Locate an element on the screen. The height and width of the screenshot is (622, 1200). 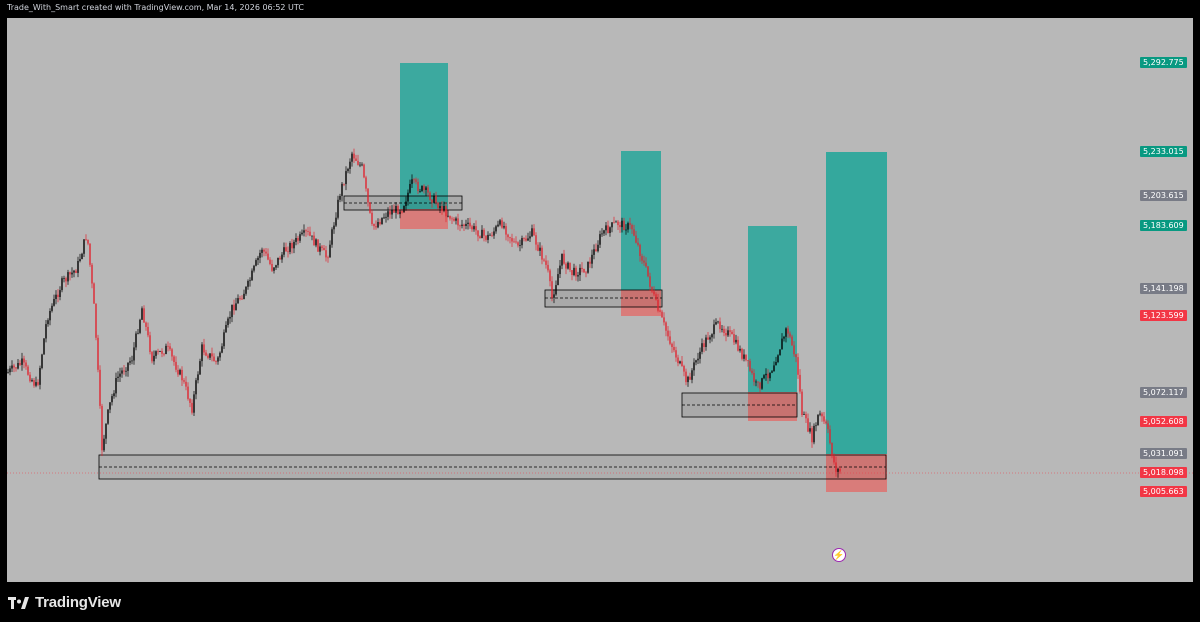
price-label: 5,018.098 is located at coordinates (1163, 472).